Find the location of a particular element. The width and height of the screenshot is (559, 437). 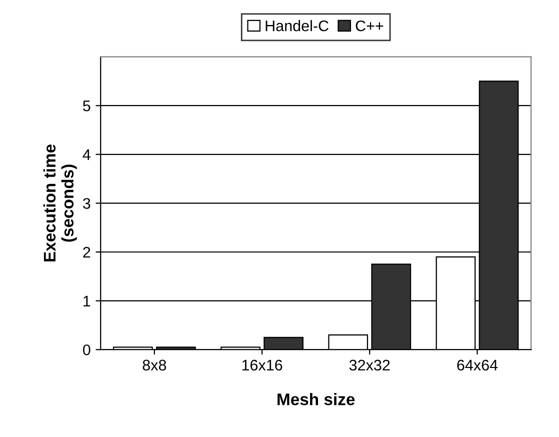

y-axis-title: Execution time (seconds) is located at coordinates (60, 203).